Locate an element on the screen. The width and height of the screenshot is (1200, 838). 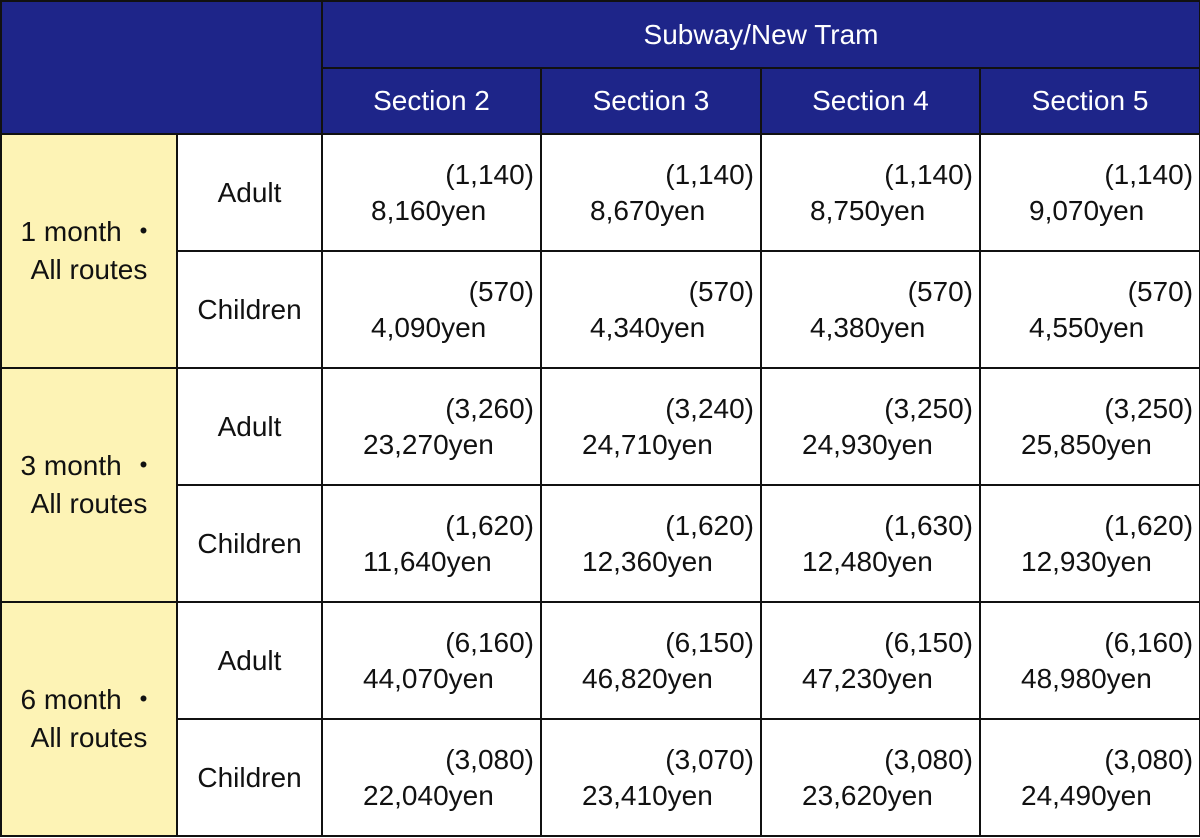
fare-cell: (1,140) 9,070yen is located at coordinates (1089, 192).